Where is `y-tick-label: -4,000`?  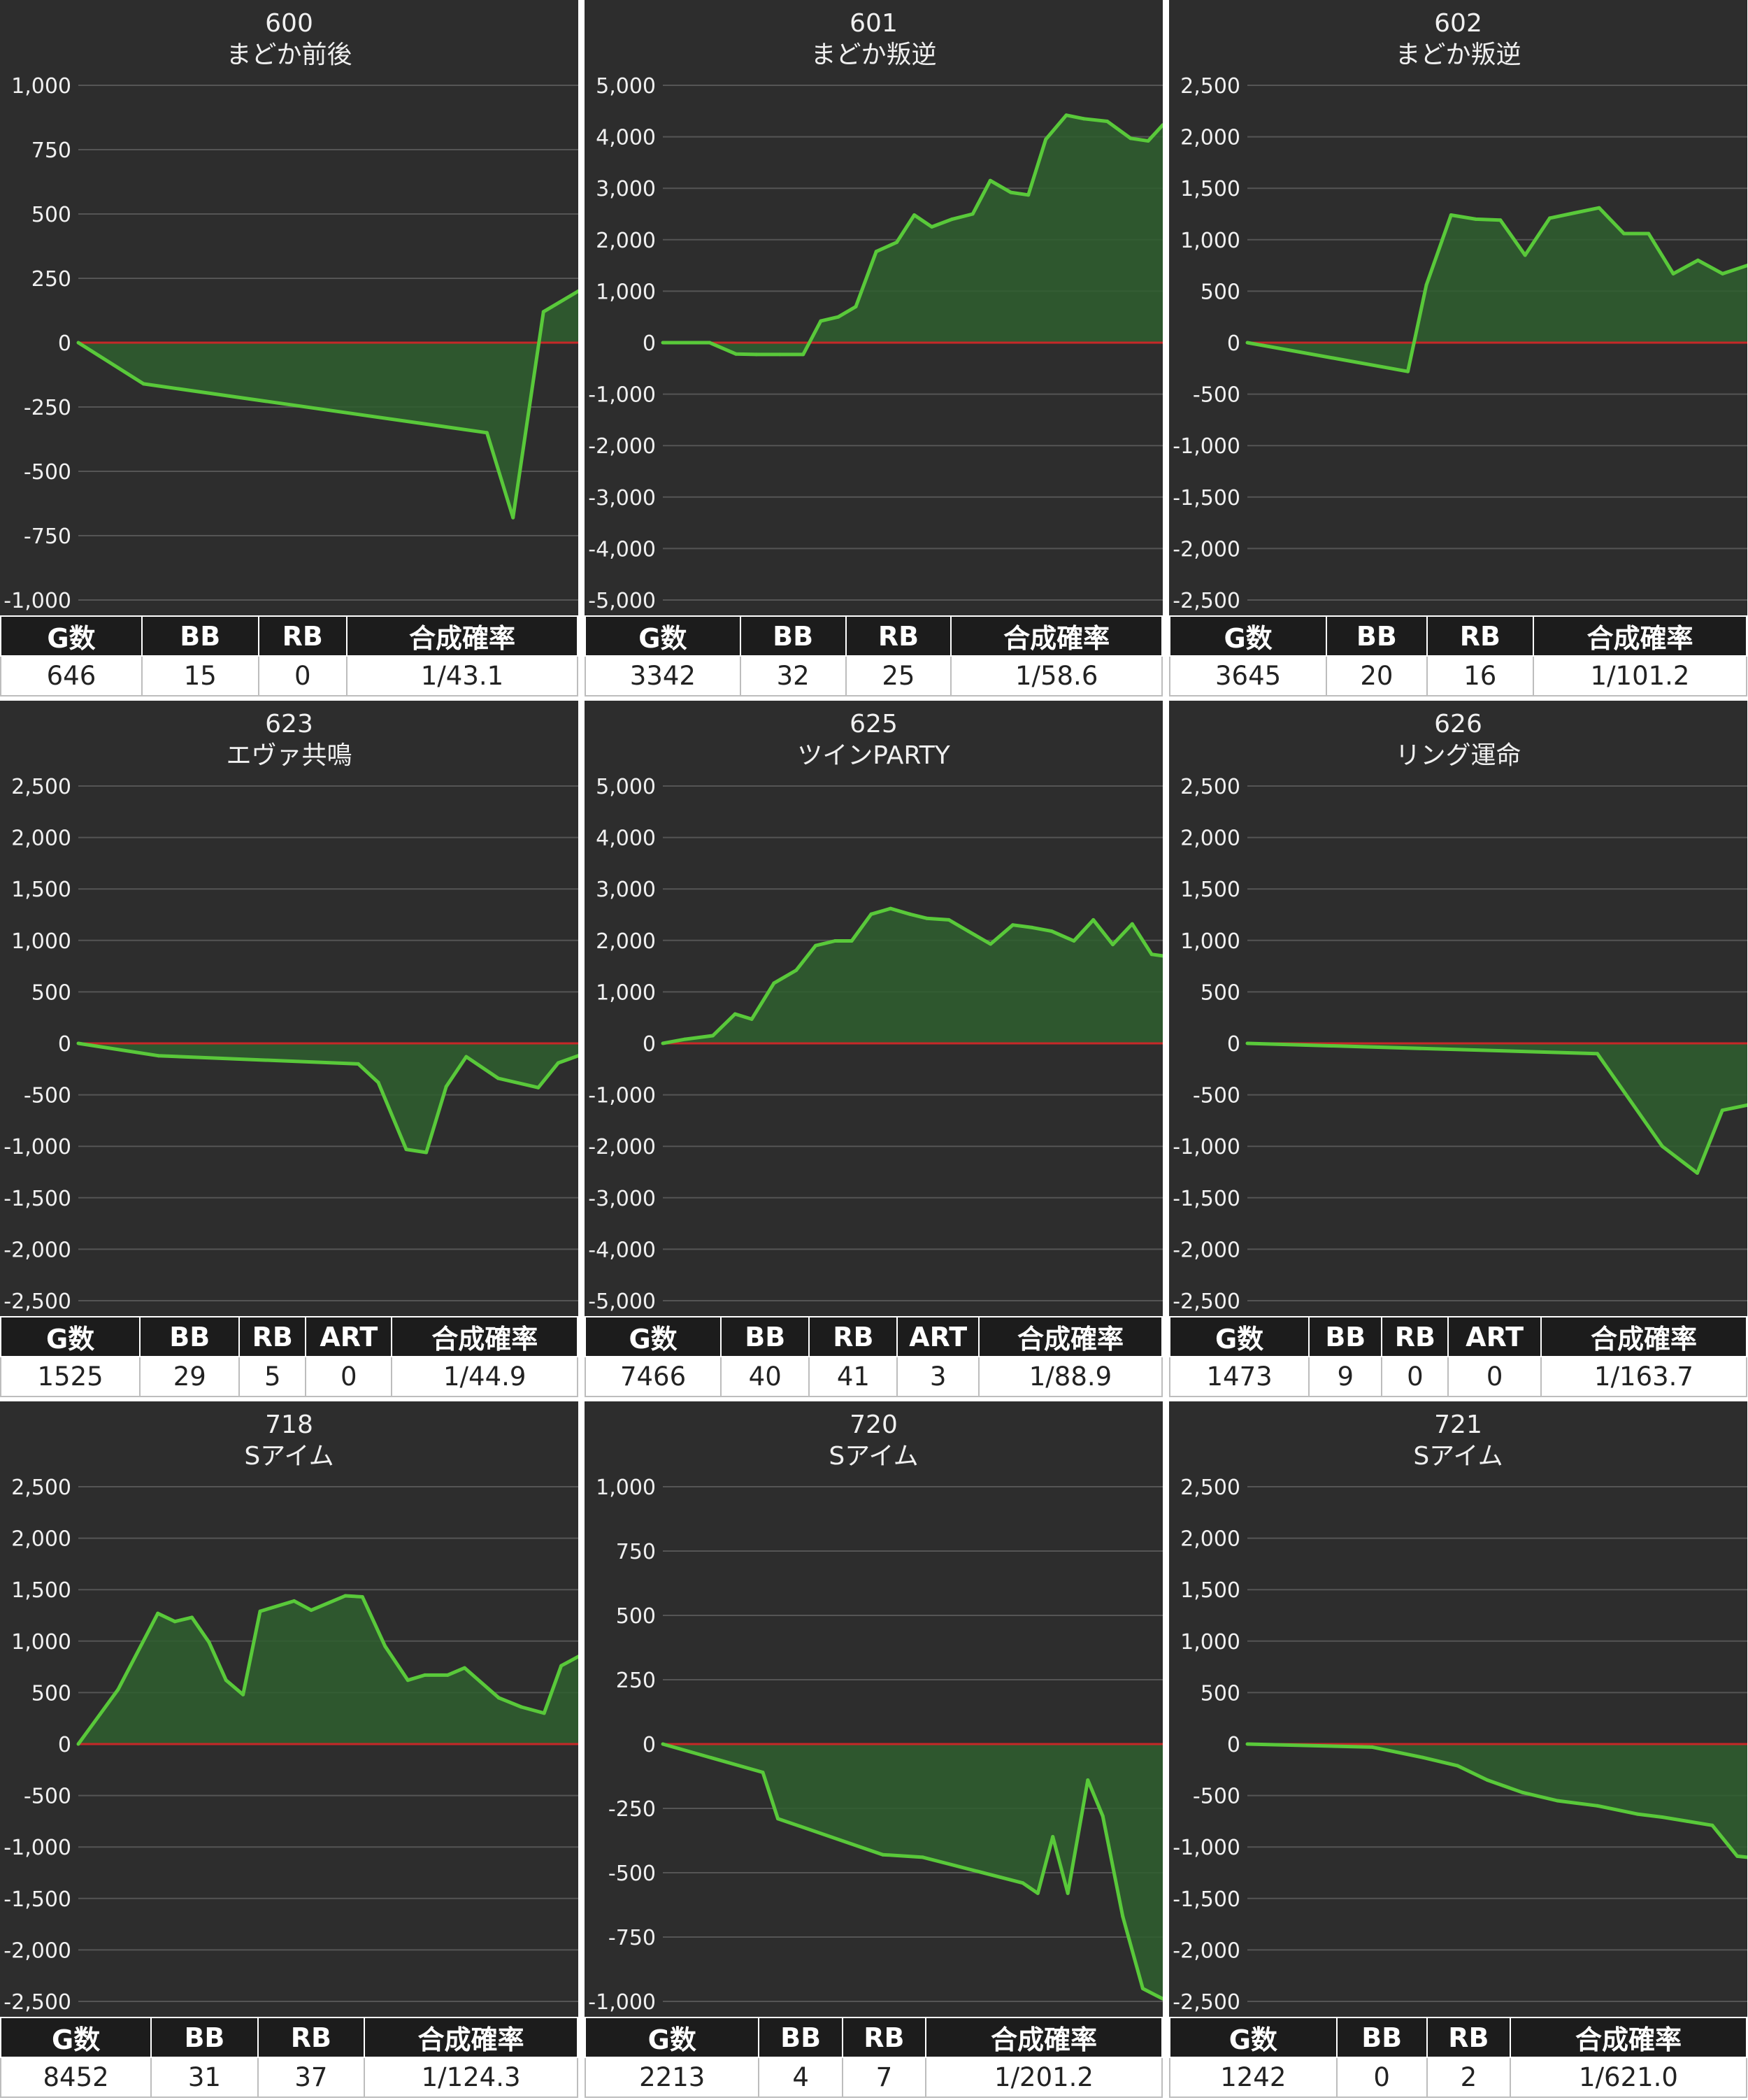
y-tick-label: -4,000 is located at coordinates (622, 1250).